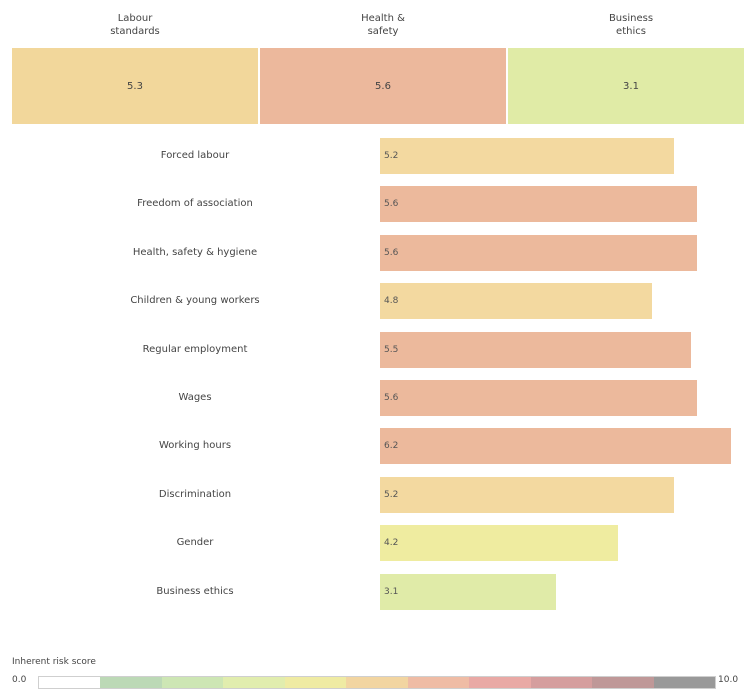 The image size is (744, 689). Describe the element at coordinates (383, 86) in the screenshot. I see `summary-category-score: 5.6` at that location.